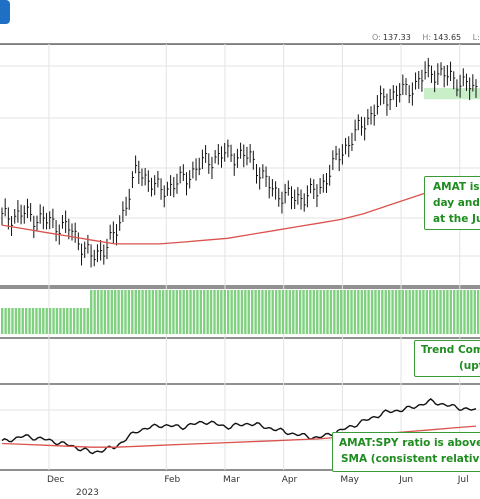  Describe the element at coordinates (87, 493) in the screenshot. I see `x-year-label: 2023` at that location.